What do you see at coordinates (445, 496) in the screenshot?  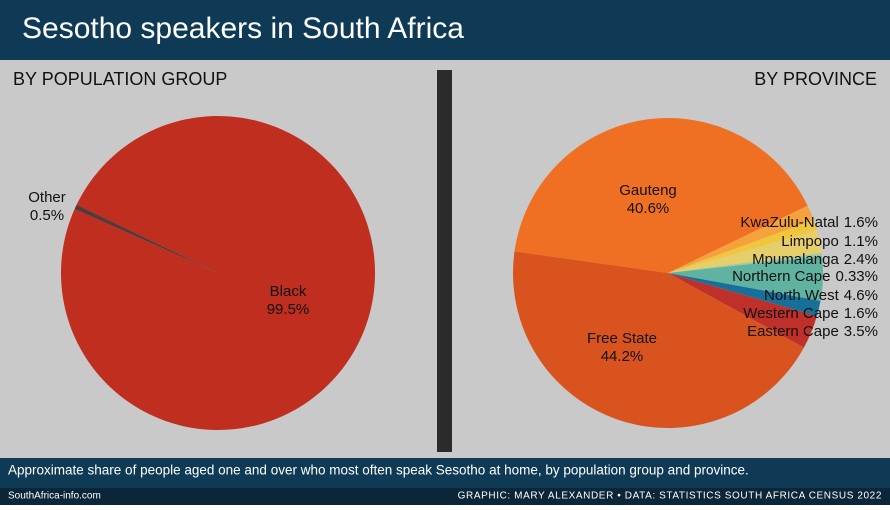 I see `footer` at bounding box center [445, 496].